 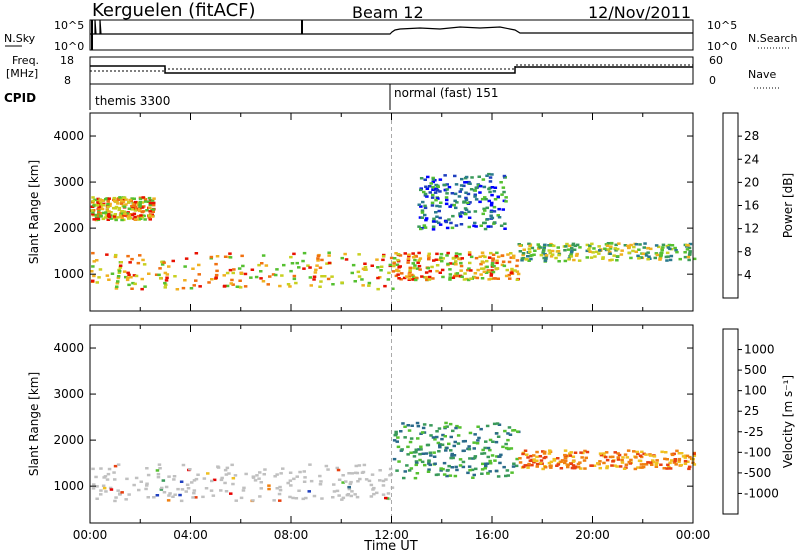 What do you see at coordinates (773, 38) in the screenshot?
I see `nsearch-label: N.Search` at bounding box center [773, 38].